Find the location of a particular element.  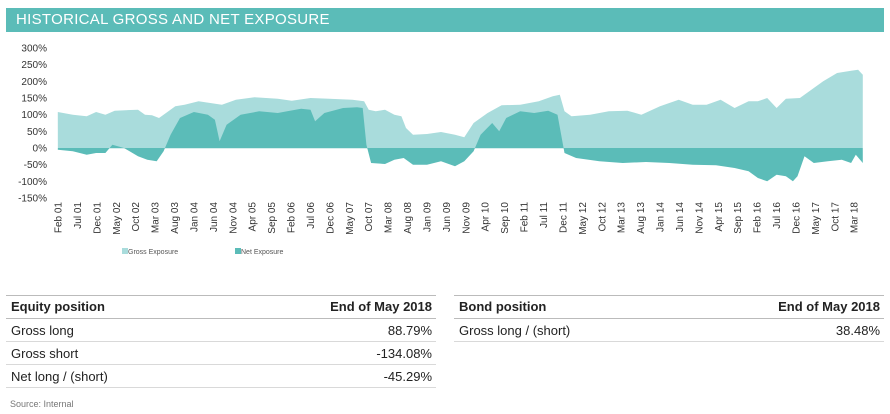

x-tick-label: Mar 18 is located at coordinates (855, 218).